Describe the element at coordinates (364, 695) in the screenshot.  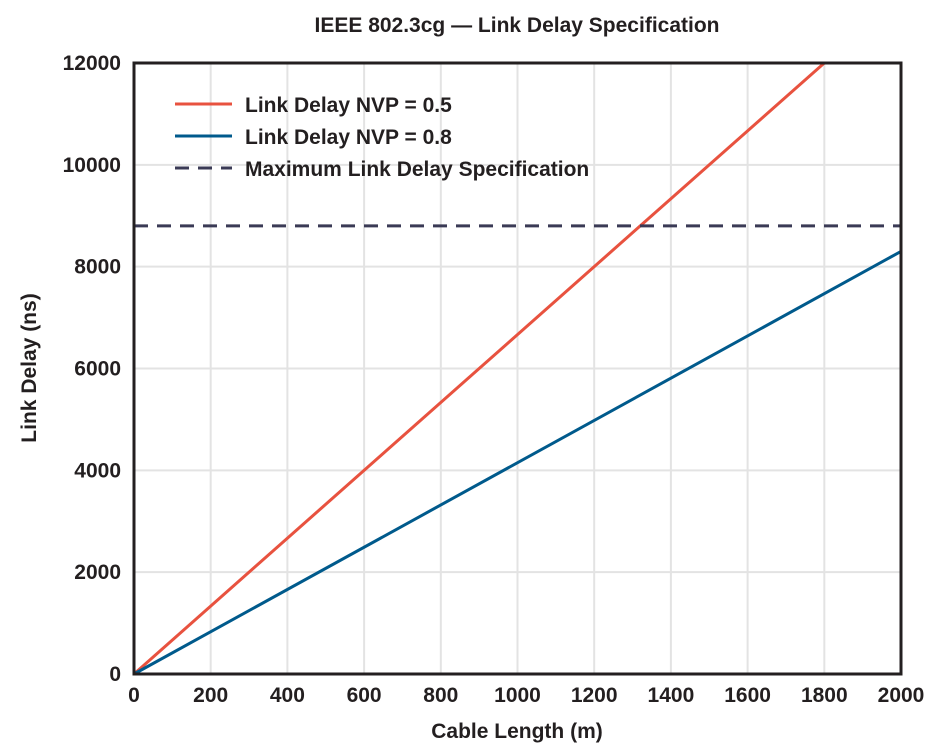
I see `x-tick-label: 600` at that location.